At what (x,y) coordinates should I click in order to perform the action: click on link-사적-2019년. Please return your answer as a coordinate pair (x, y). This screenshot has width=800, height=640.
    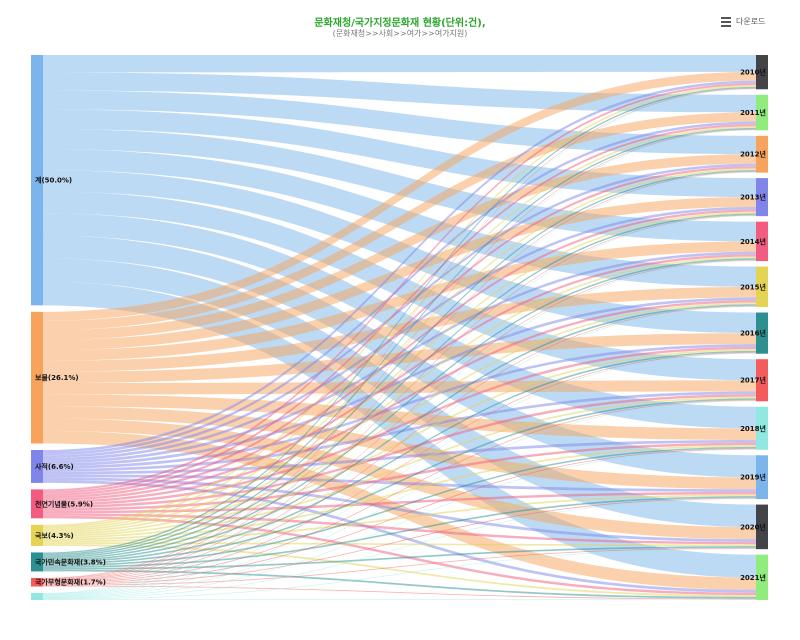
    Looking at the image, I should click on (399, 483).